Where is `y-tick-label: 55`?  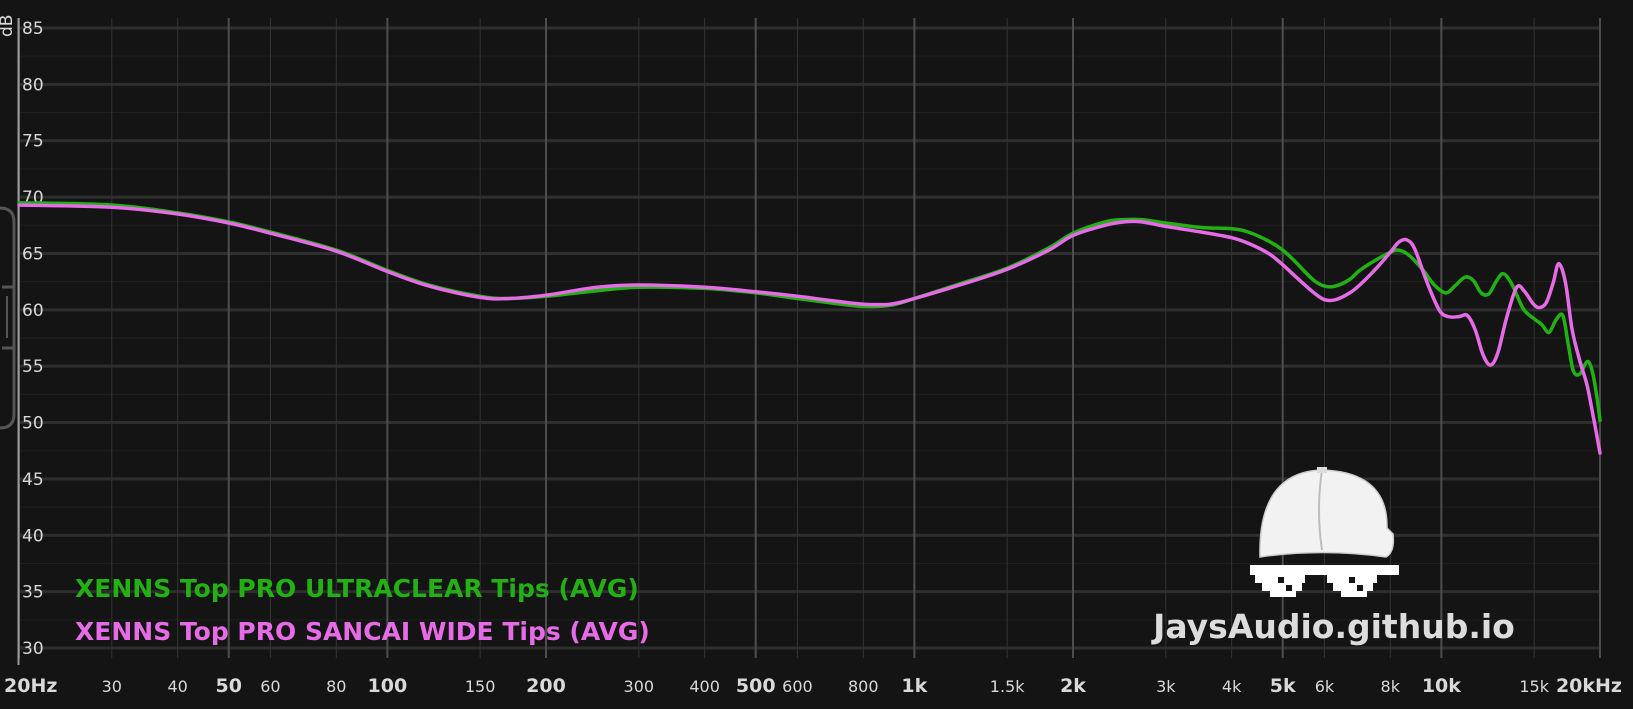
y-tick-label: 55 is located at coordinates (33, 367).